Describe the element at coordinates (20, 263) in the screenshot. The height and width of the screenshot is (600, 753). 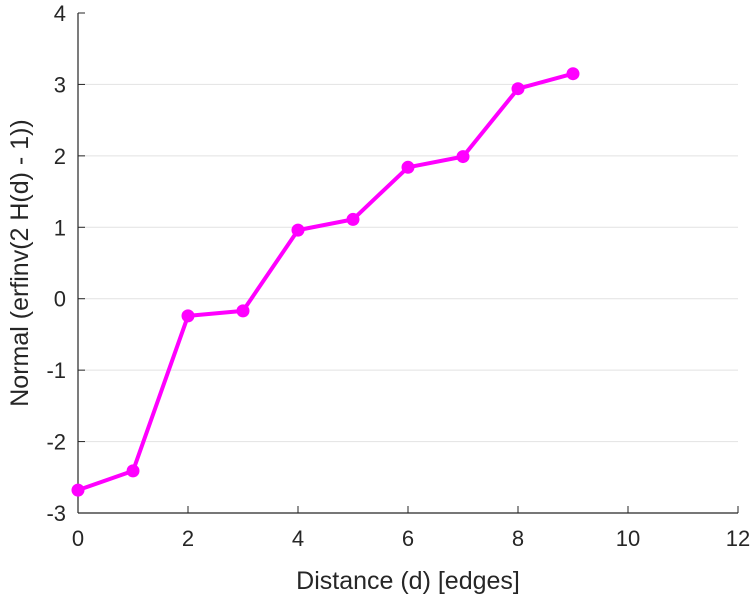
I see `y-axis-label: Normal (erfinv(2 H(d) - 1))` at that location.